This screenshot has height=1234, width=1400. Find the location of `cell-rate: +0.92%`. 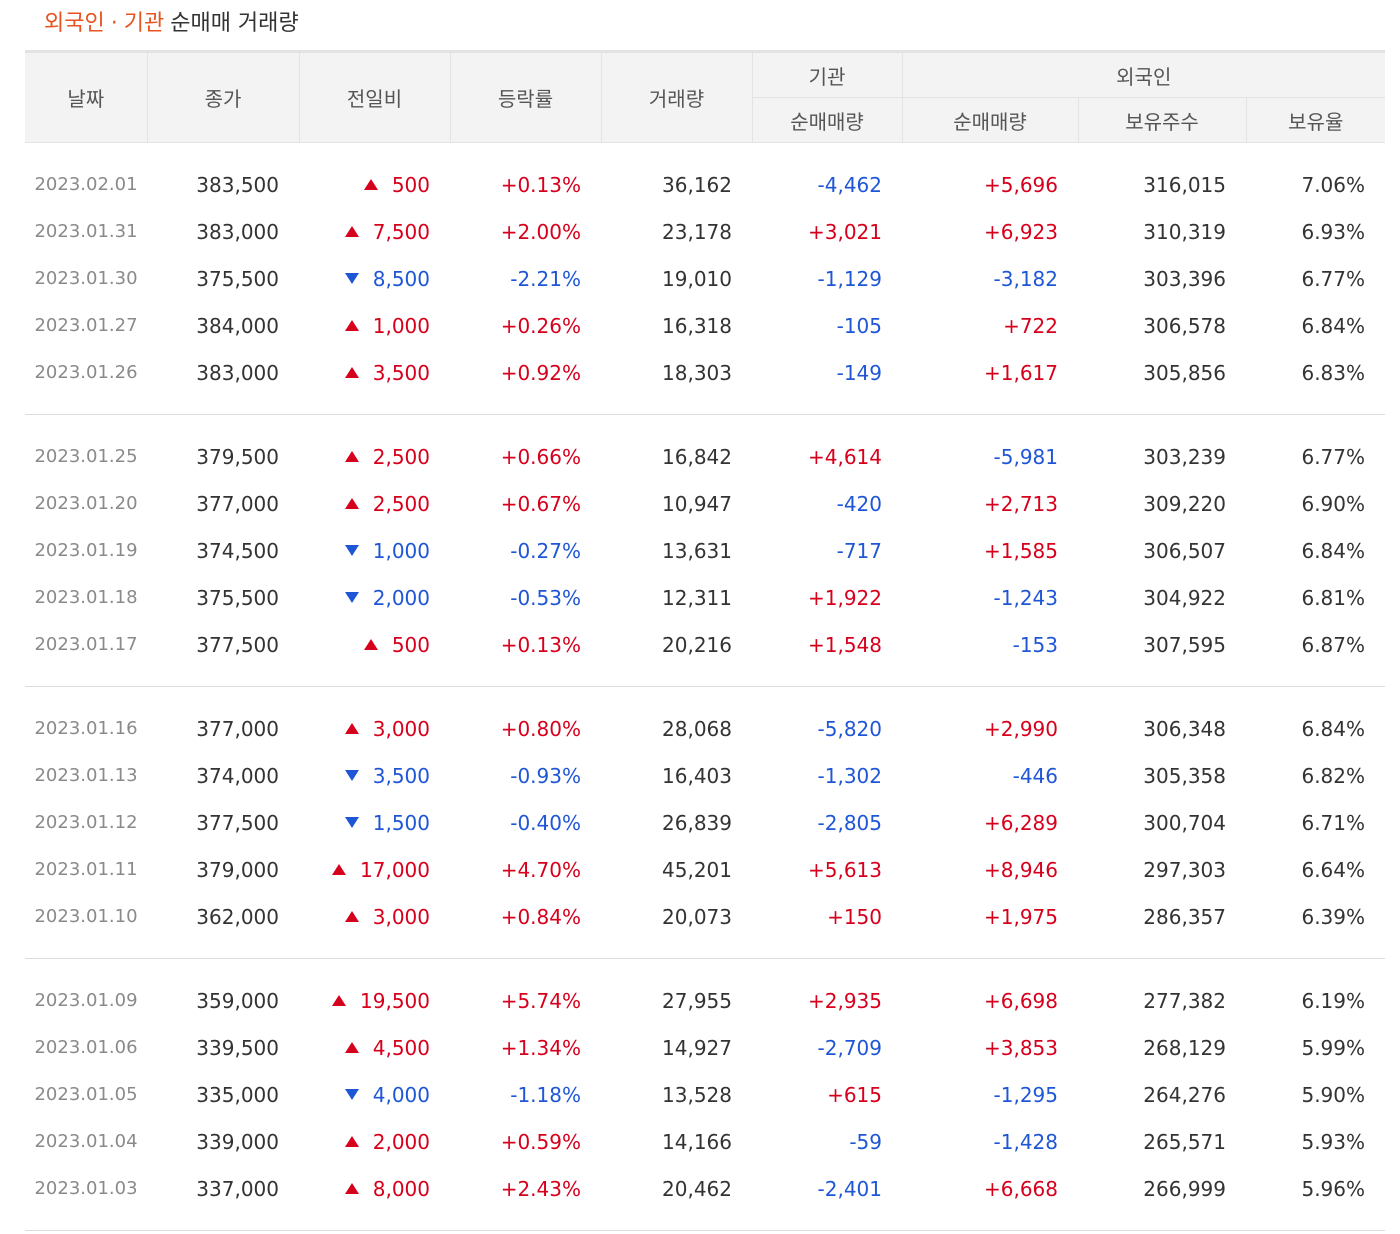

cell-rate: +0.92% is located at coordinates (525, 382).